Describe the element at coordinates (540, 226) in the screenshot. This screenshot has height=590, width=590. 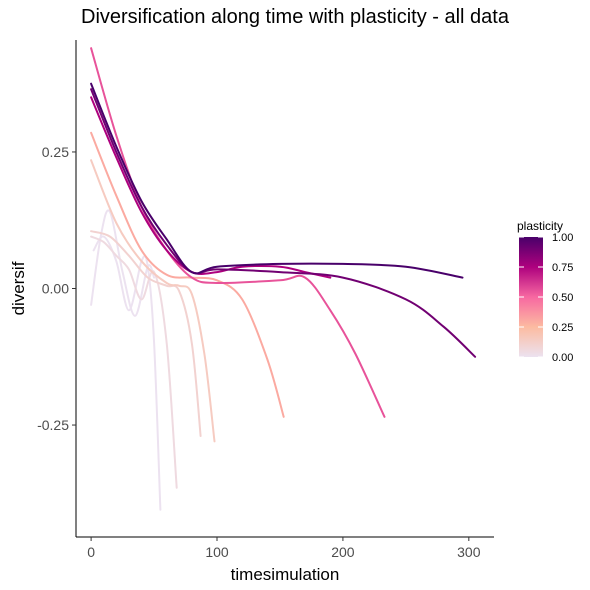
I see `legend-title: plasticity` at that location.